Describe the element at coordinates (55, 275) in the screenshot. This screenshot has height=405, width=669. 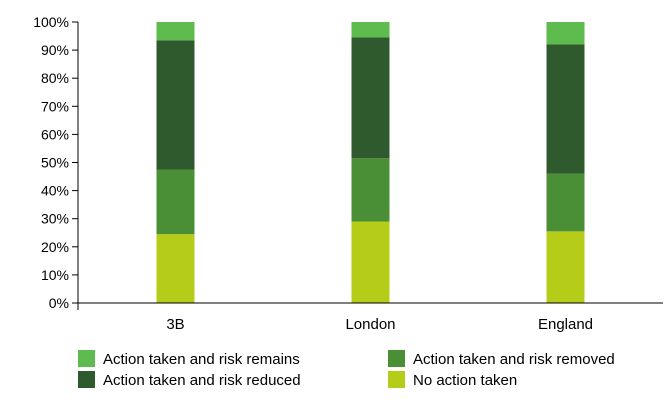
I see `y-tick-label: 10%` at that location.